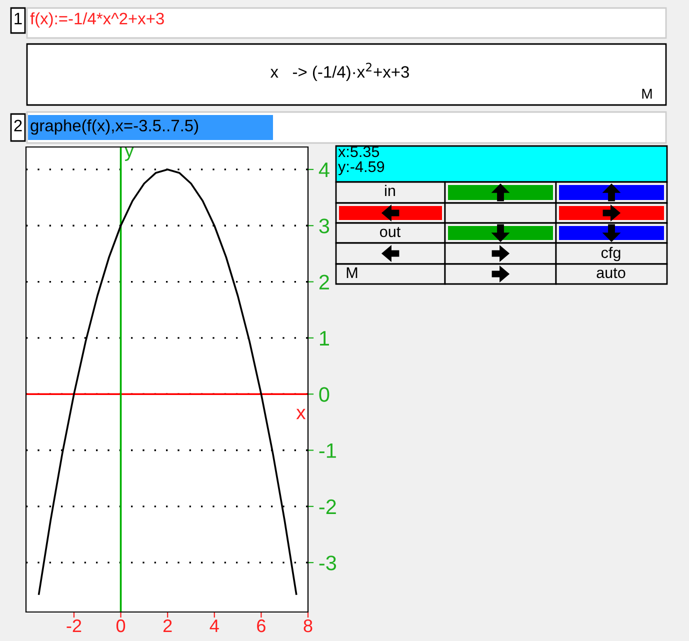  What do you see at coordinates (167, 625) in the screenshot?
I see `x-tick-label: 2` at bounding box center [167, 625].